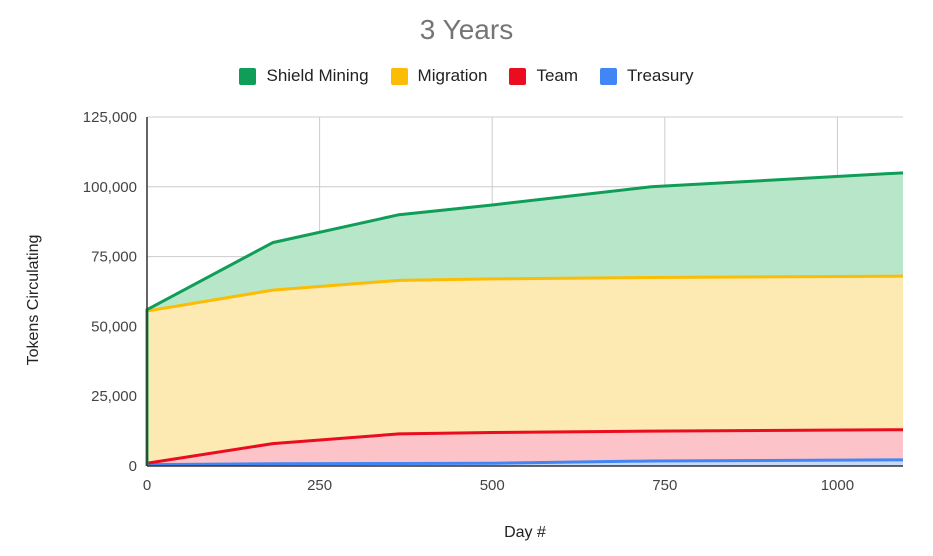  What do you see at coordinates (110, 187) in the screenshot?
I see `svg-text: 100,000` at bounding box center [110, 187].